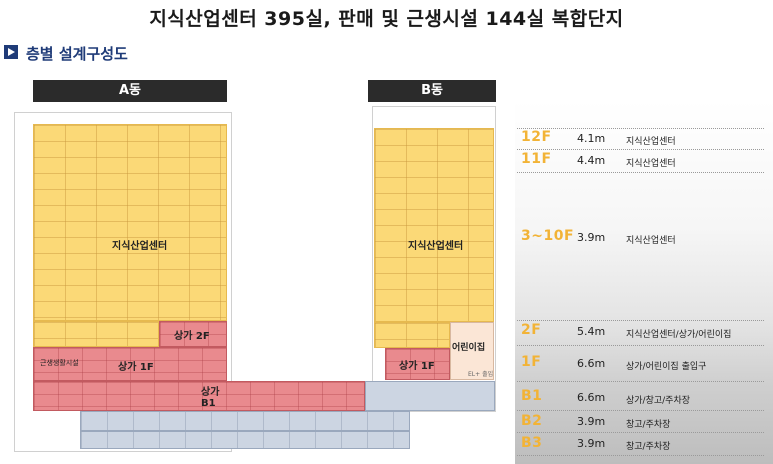 This screenshot has height=464, width=773. I want to click on floor-b3-label: B3, so click(532, 443).